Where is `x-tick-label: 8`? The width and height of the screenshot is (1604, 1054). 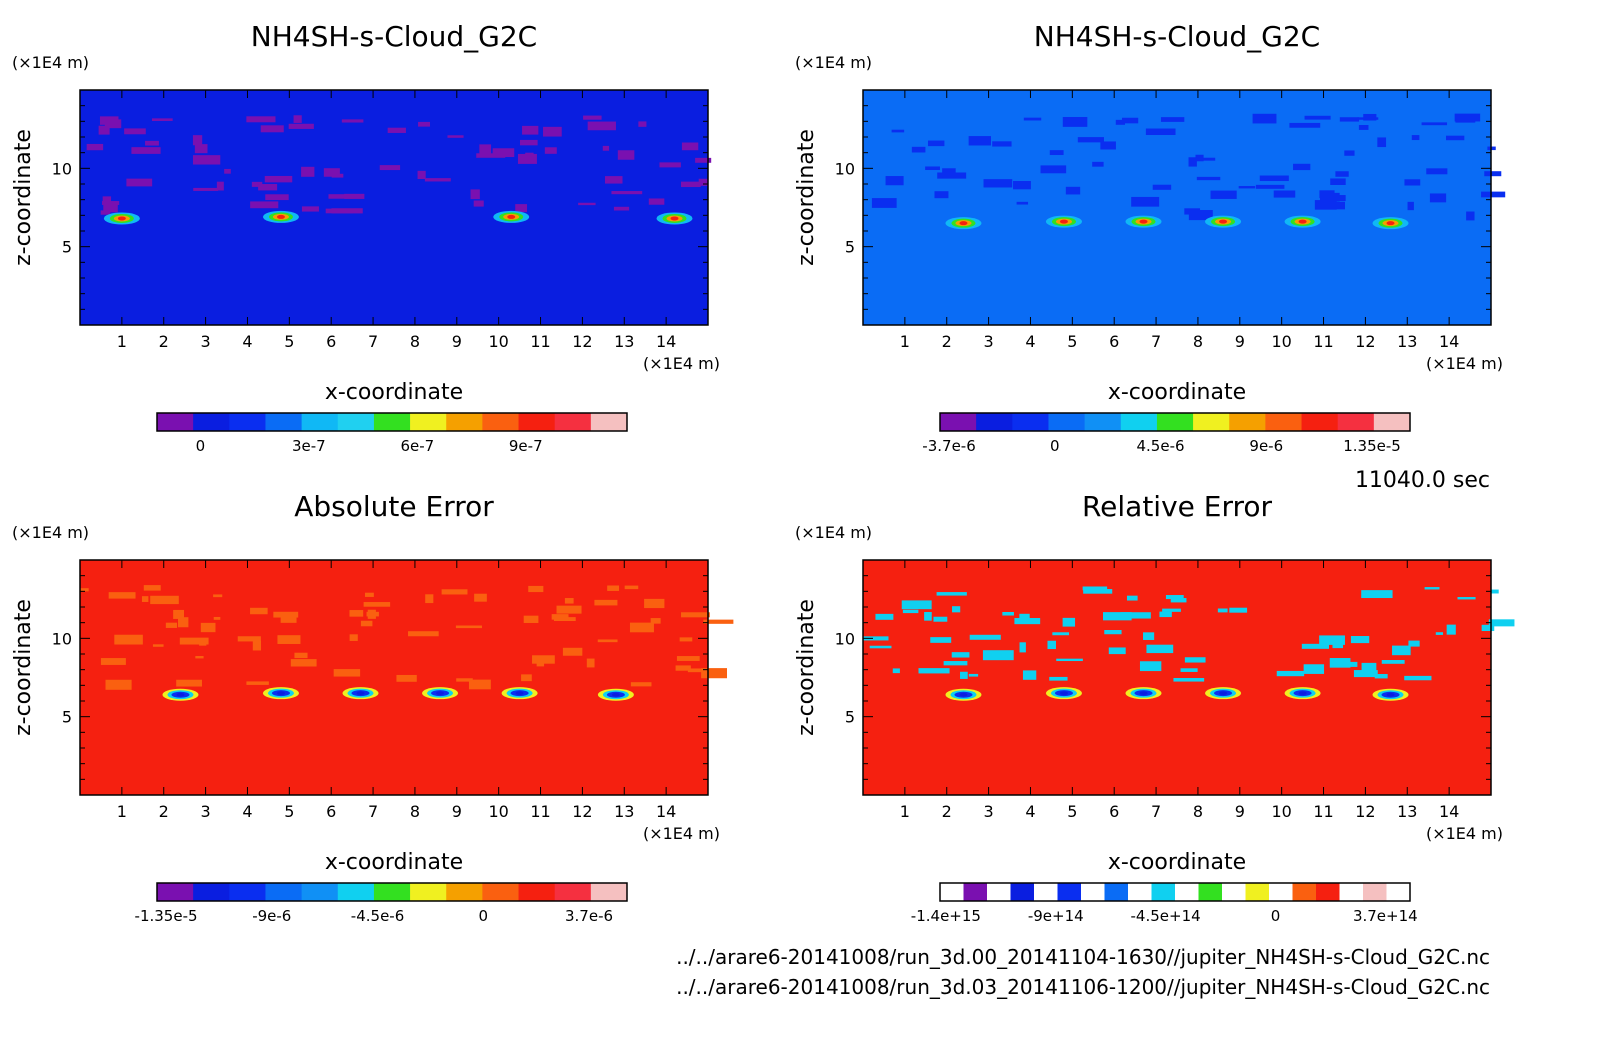 x-tick-label: 8 is located at coordinates (415, 811).